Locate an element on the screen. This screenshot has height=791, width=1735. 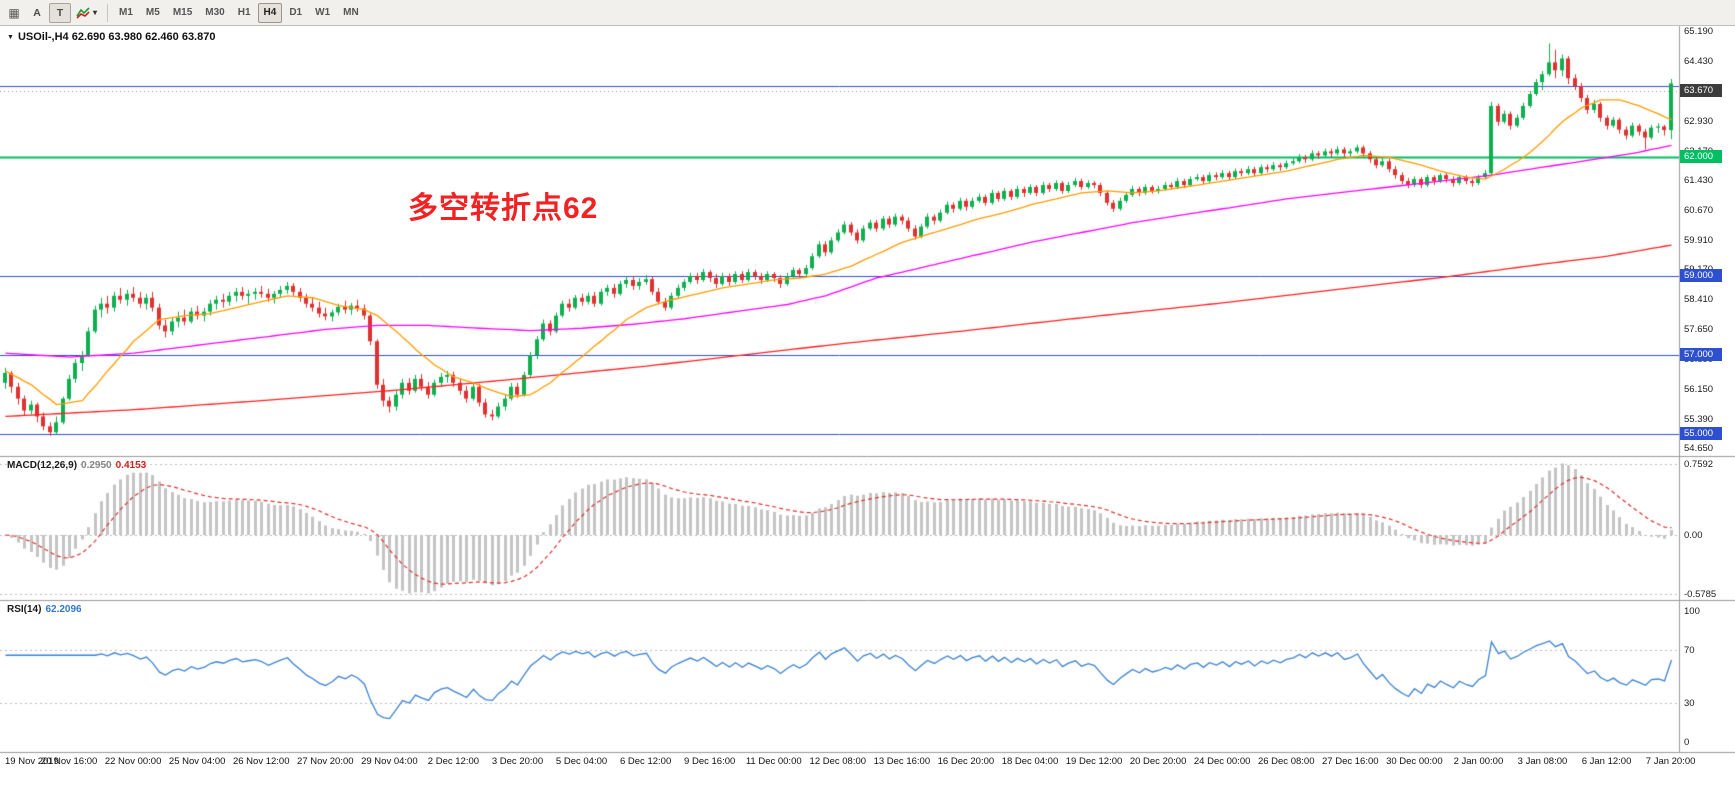
indicators-icon is located at coordinates (83, 12).